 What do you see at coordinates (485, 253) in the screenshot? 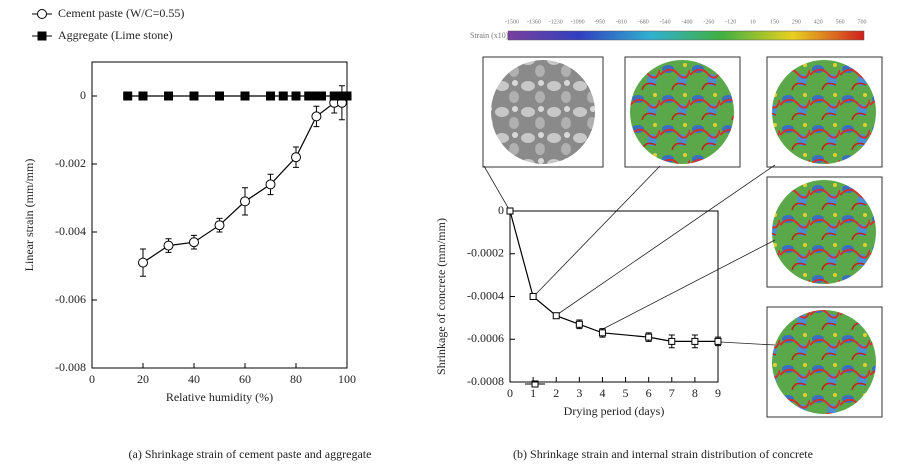
I see `y-tick-label: -0.0002` at bounding box center [485, 253].